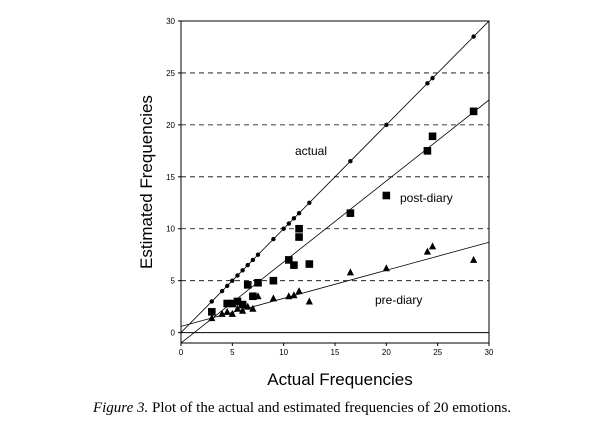 This screenshot has width=604, height=430. I want to click on x-tick-label-25: 25, so click(437, 352).